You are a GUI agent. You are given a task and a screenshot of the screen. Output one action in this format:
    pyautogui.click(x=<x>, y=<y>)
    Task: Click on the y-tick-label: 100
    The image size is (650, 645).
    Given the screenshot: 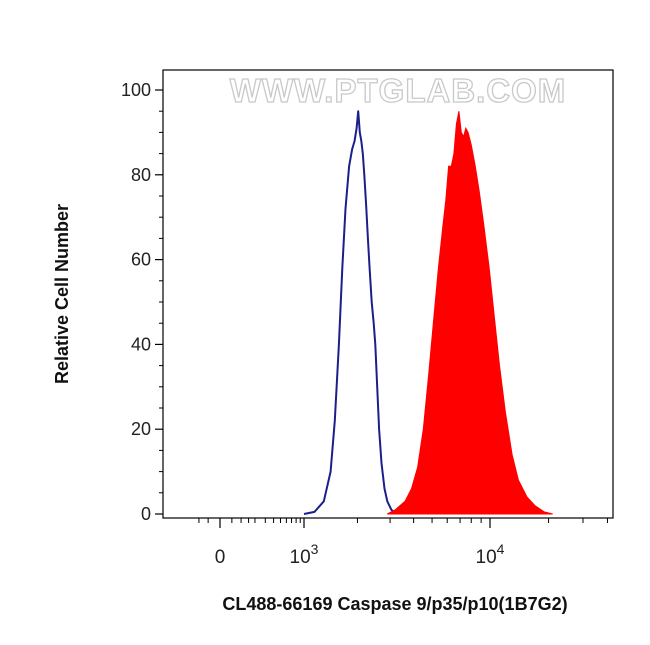 What is the action you would take?
    pyautogui.click(x=136, y=90)
    